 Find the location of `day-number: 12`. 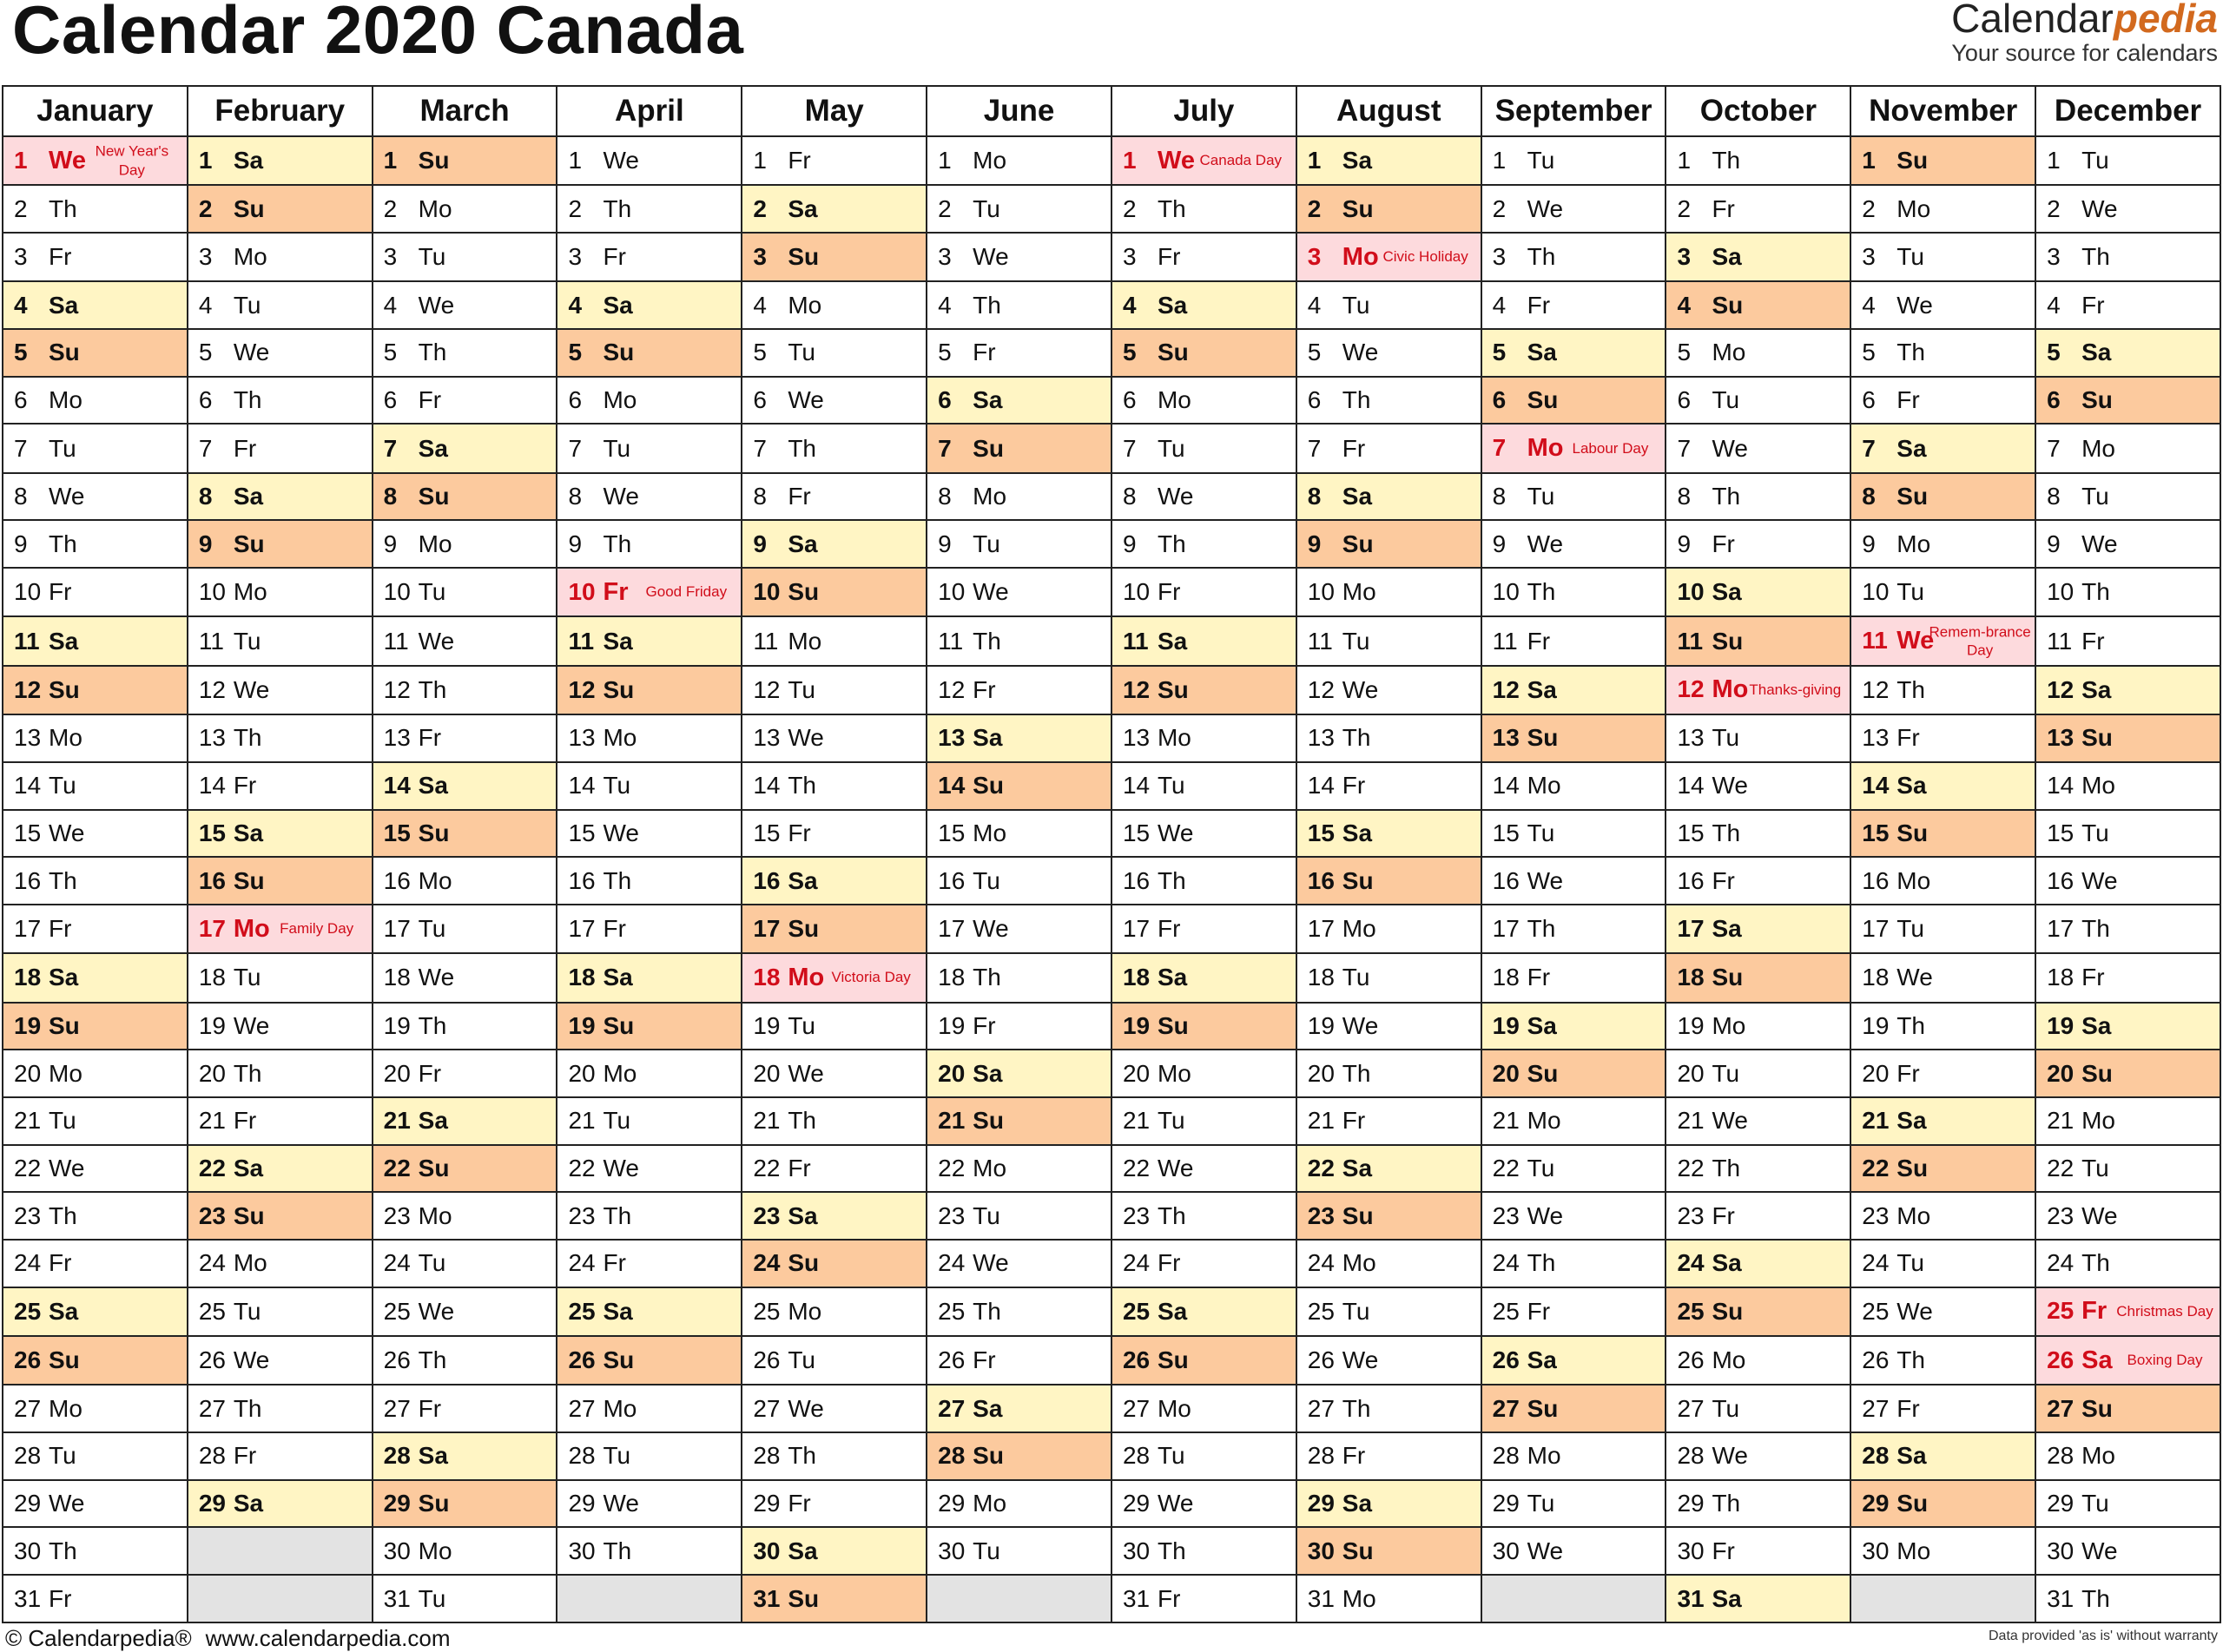

day-number: 12 is located at coordinates (2061, 689).